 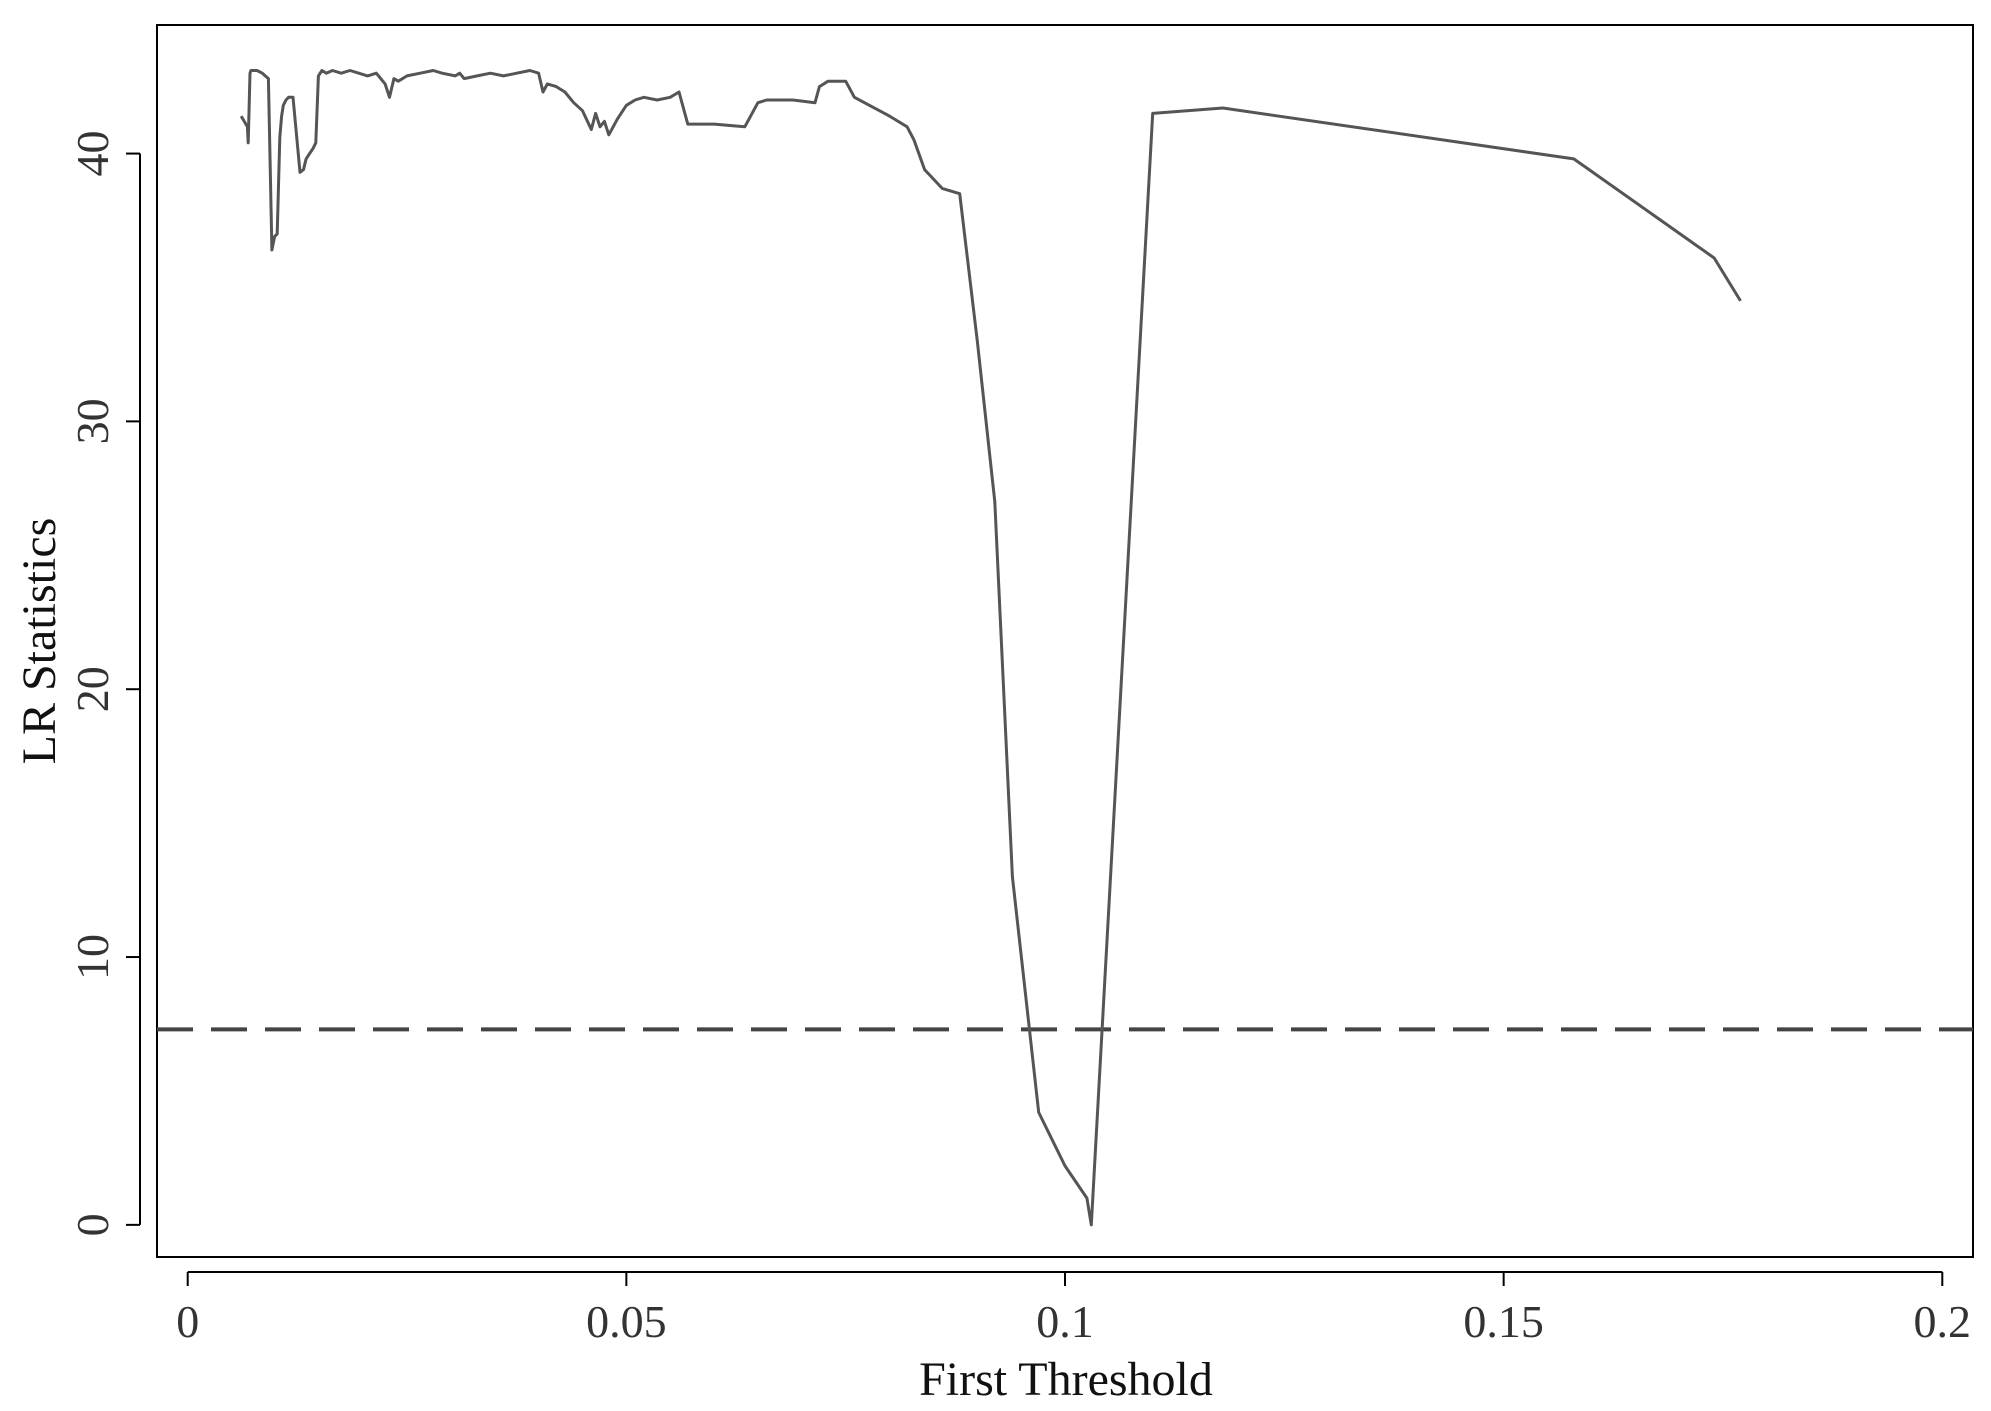 What do you see at coordinates (1943, 1321) in the screenshot?
I see `x-tick-label: 0.2` at bounding box center [1943, 1321].